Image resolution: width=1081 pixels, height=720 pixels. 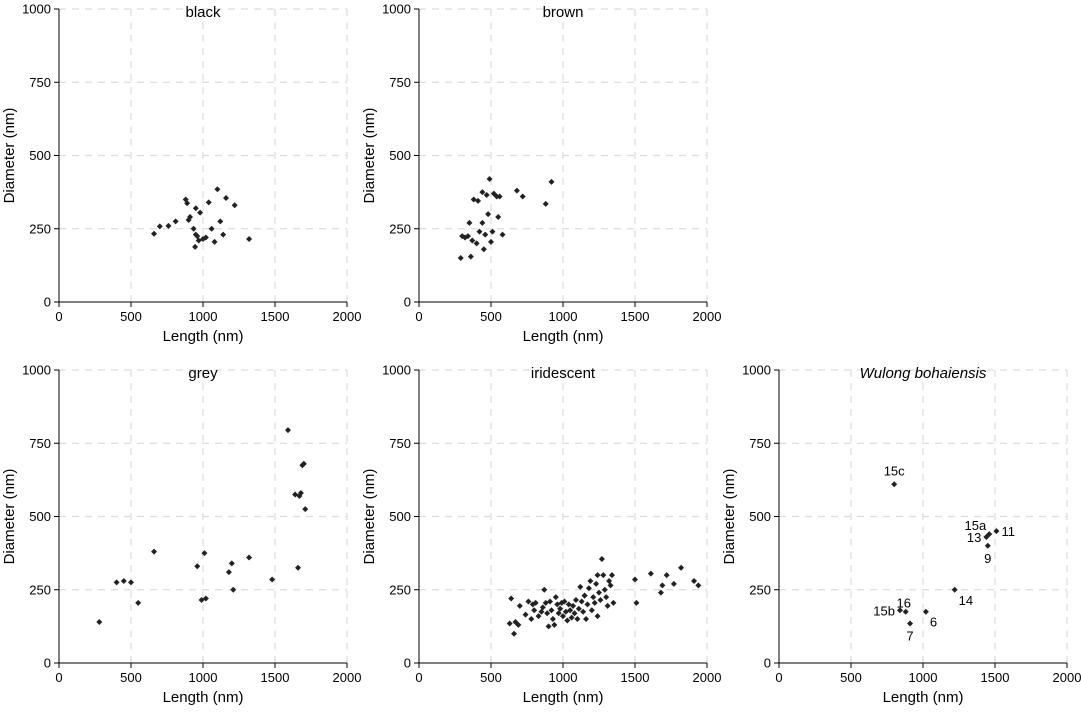 I want to click on x-tick-label: 2000, so click(x=347, y=316).